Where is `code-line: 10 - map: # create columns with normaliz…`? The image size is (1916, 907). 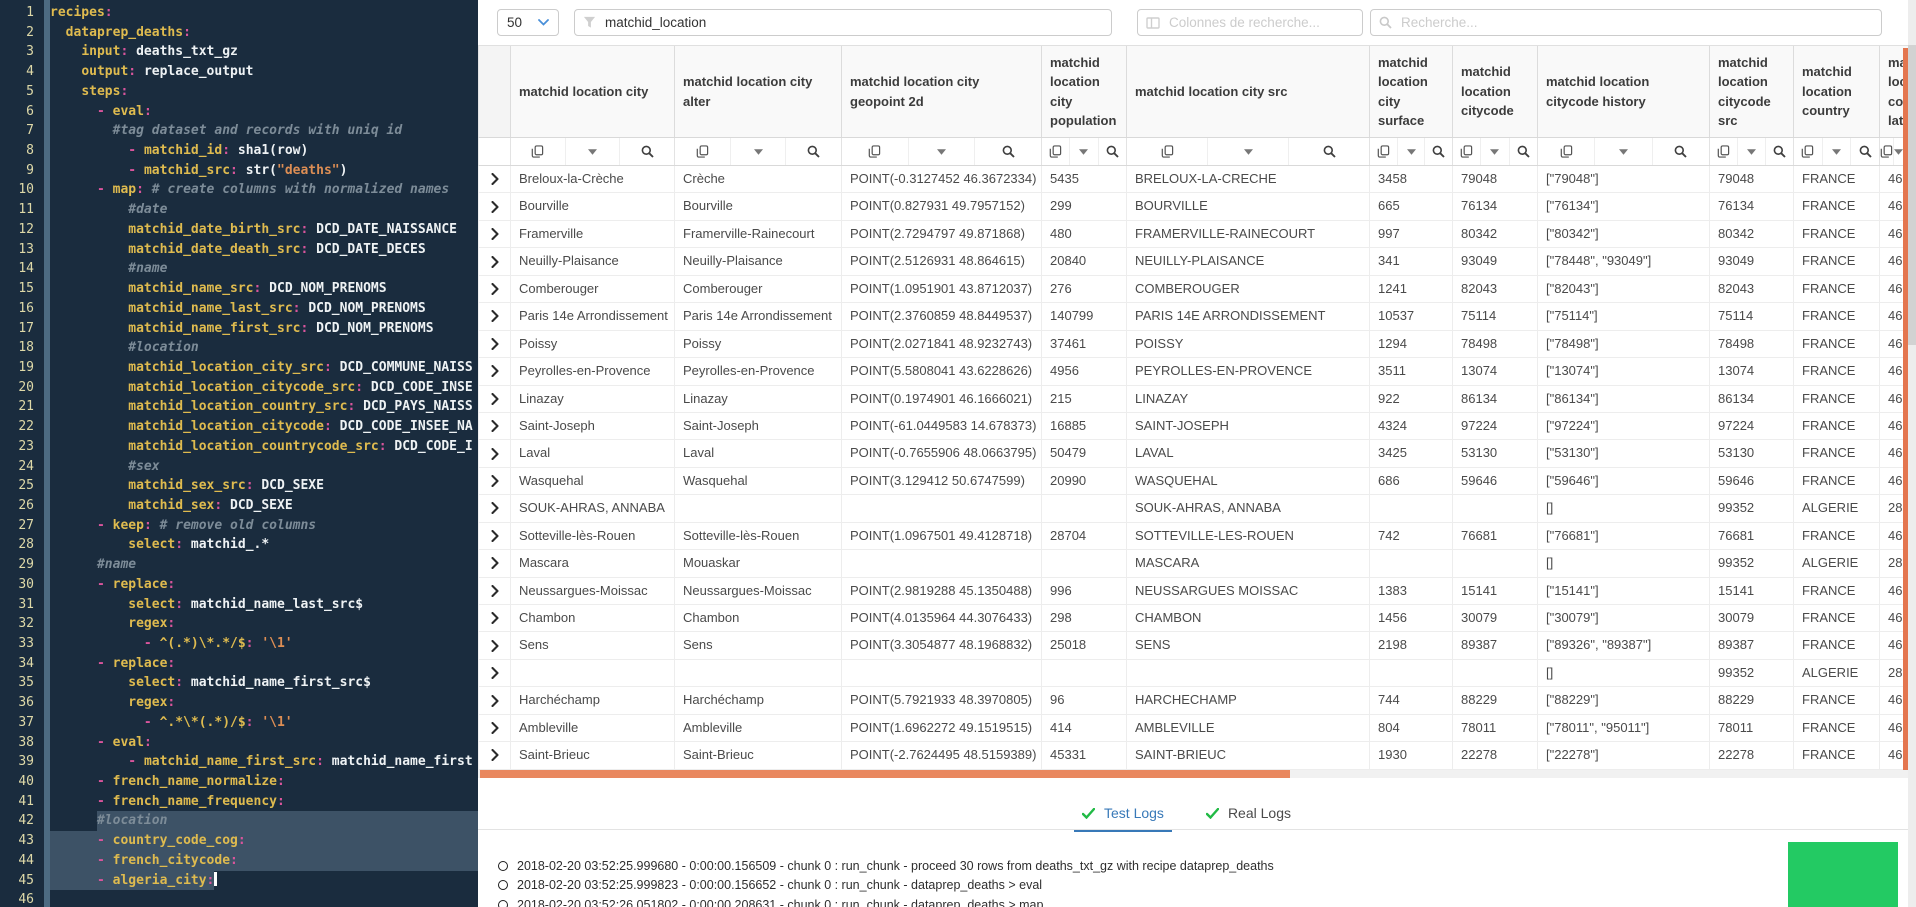
code-line: 10 - map: # create columns with normaliz… is located at coordinates (239, 190).